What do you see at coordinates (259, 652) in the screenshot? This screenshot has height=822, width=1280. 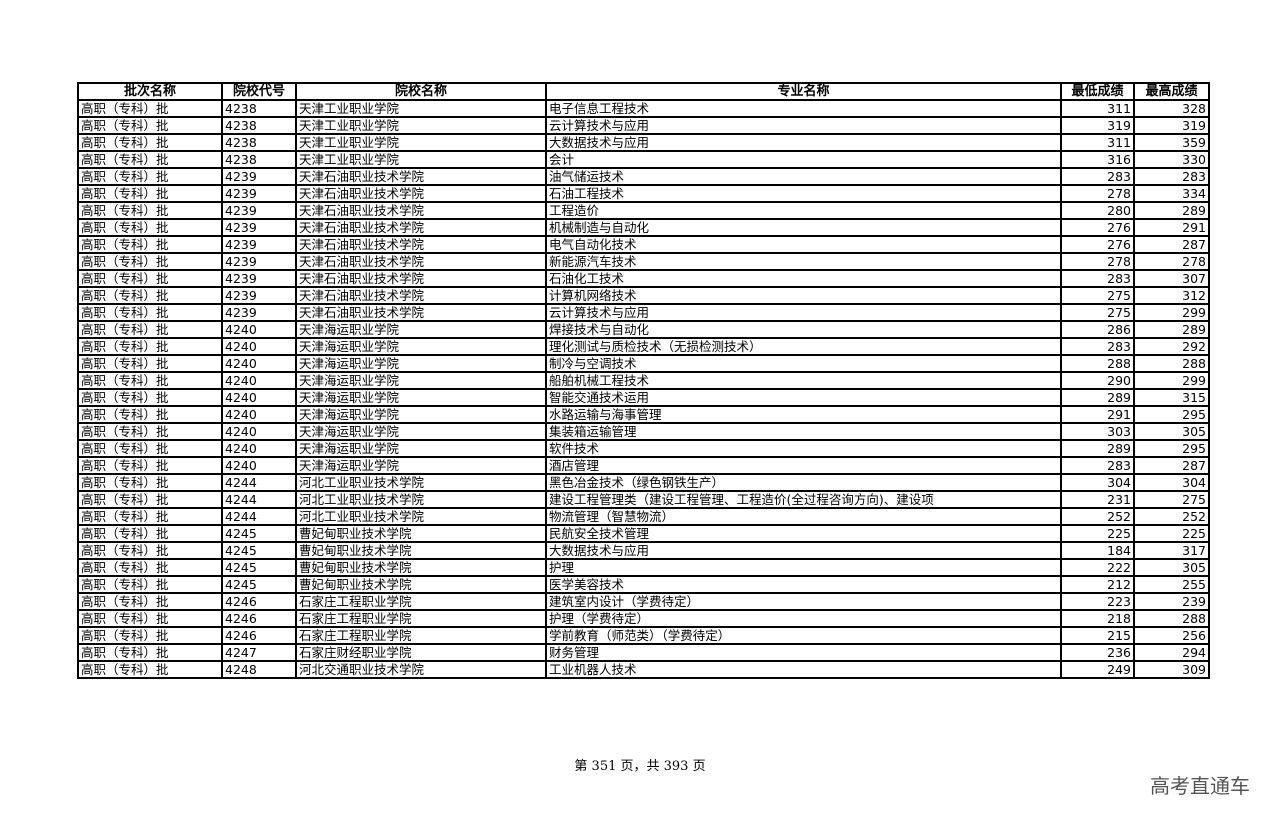 I see `cell-school-code: 4247` at bounding box center [259, 652].